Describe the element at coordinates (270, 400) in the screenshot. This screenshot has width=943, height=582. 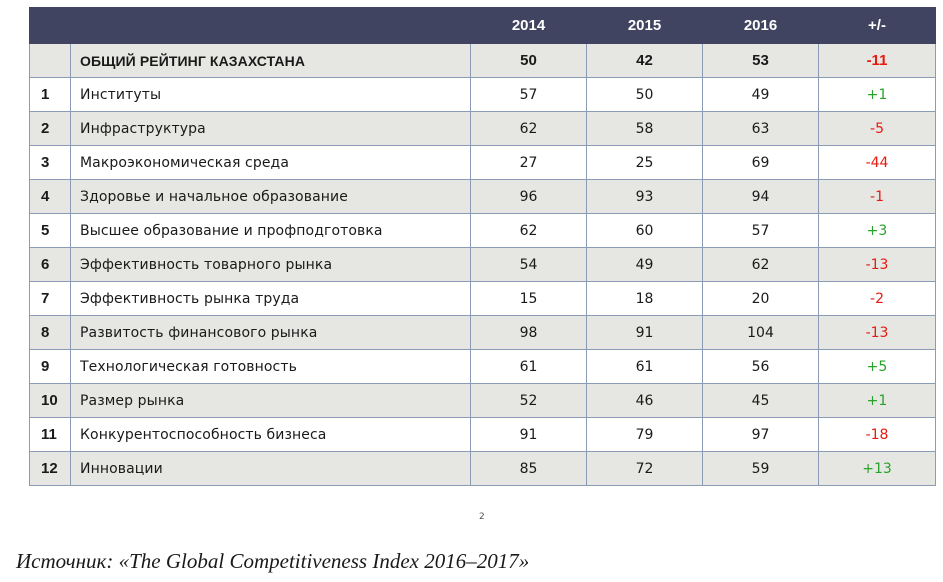
I see `row-name: Размер рынка` at that location.